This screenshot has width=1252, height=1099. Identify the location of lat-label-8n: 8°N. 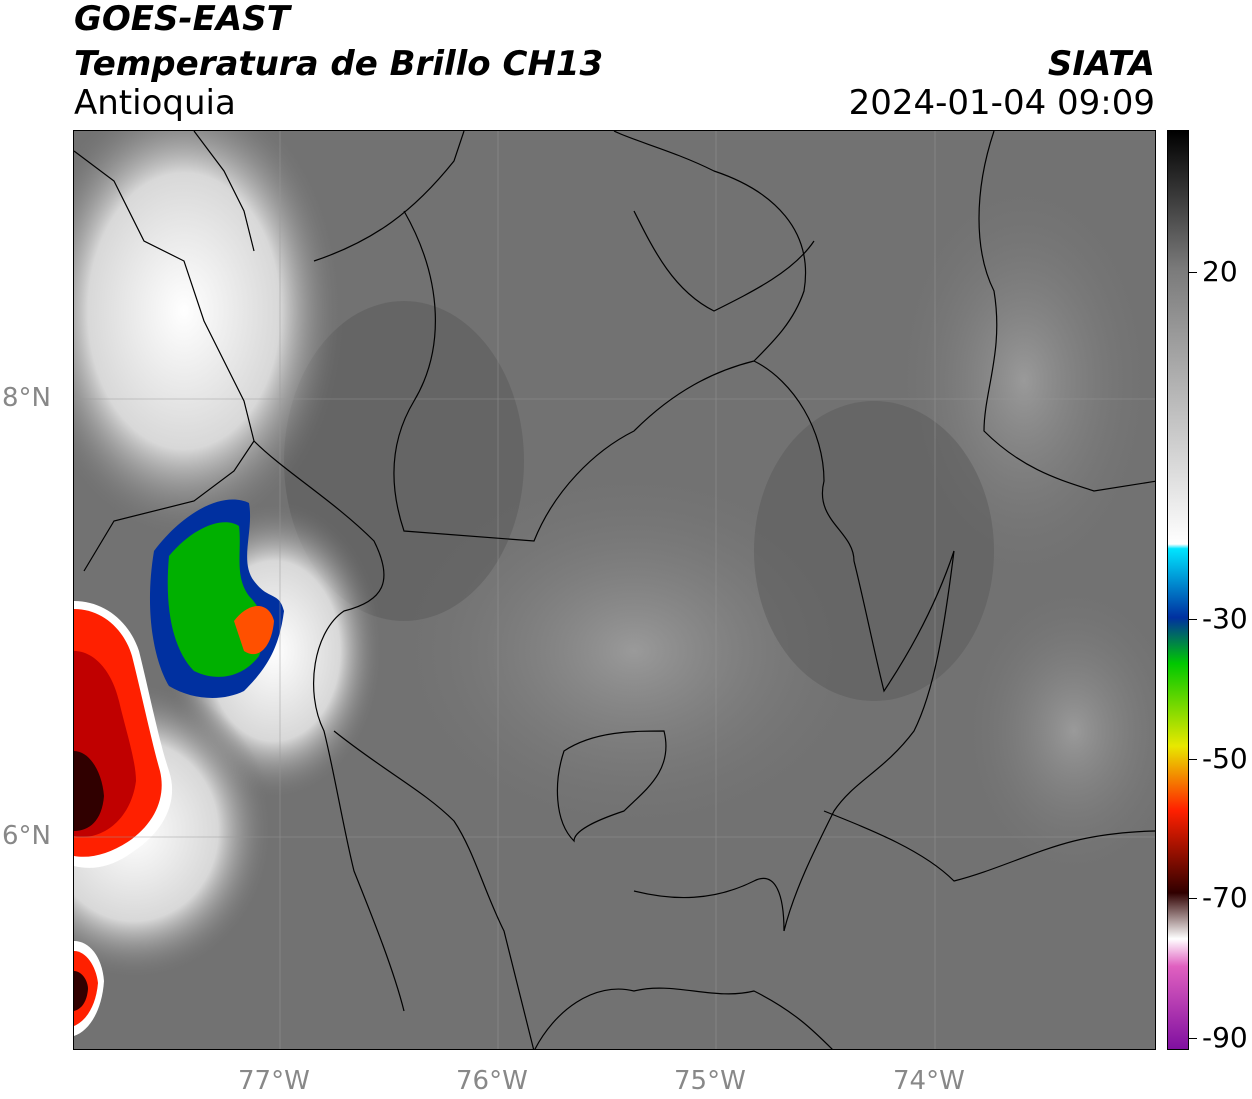
(26, 398).